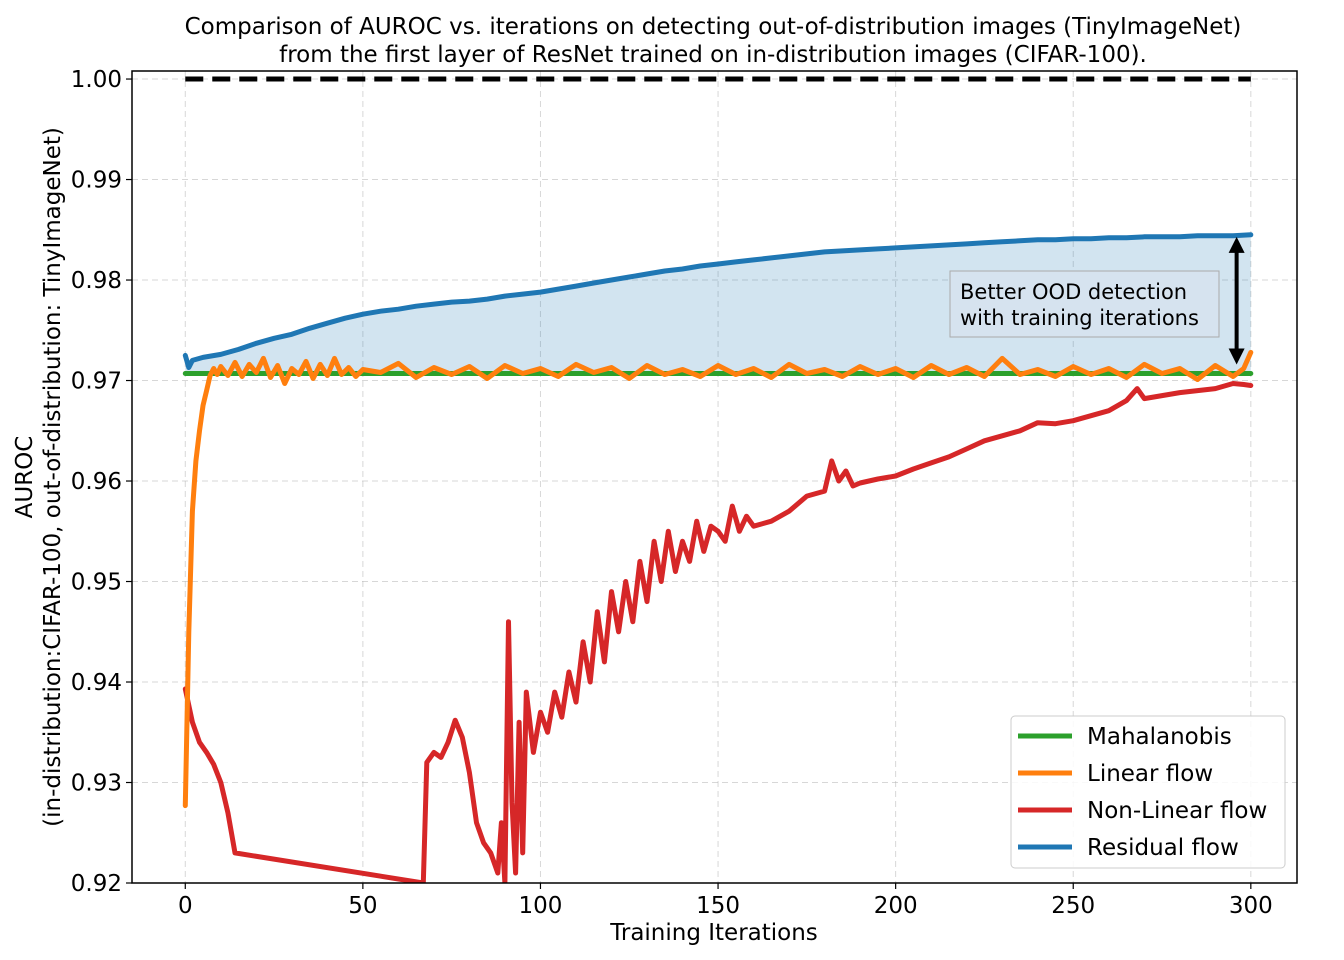 The width and height of the screenshot is (1344, 960). Describe the element at coordinates (1079, 318) in the screenshot. I see `annotation-line2: with training iterations` at that location.